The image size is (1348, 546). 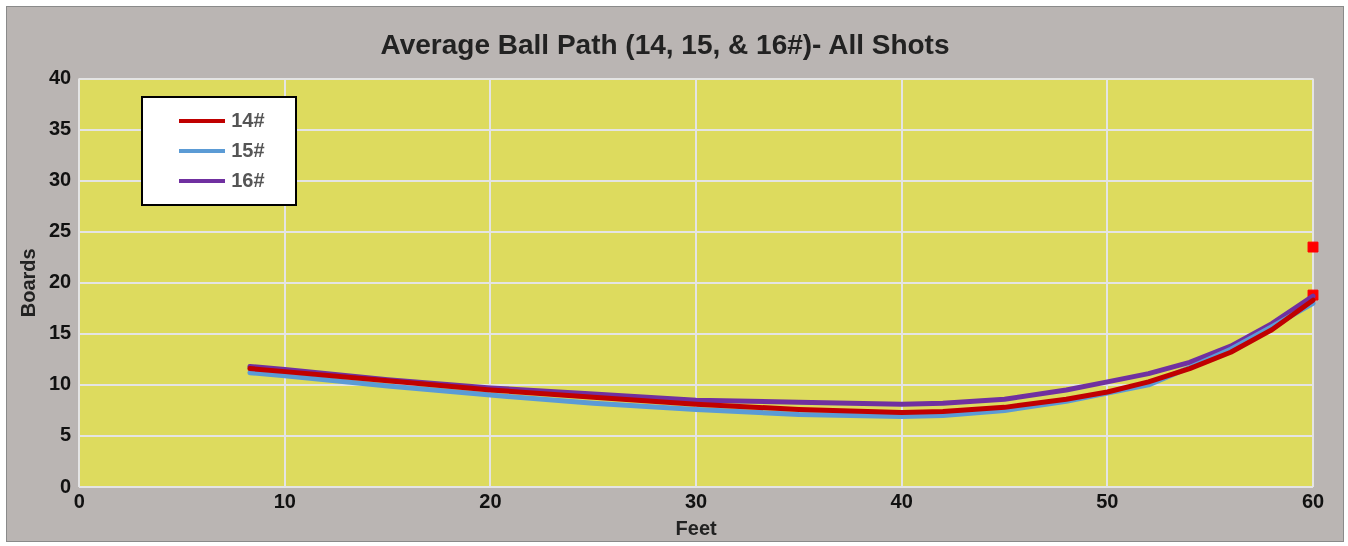 I want to click on y-tick-label: 10, so click(x=60, y=383).